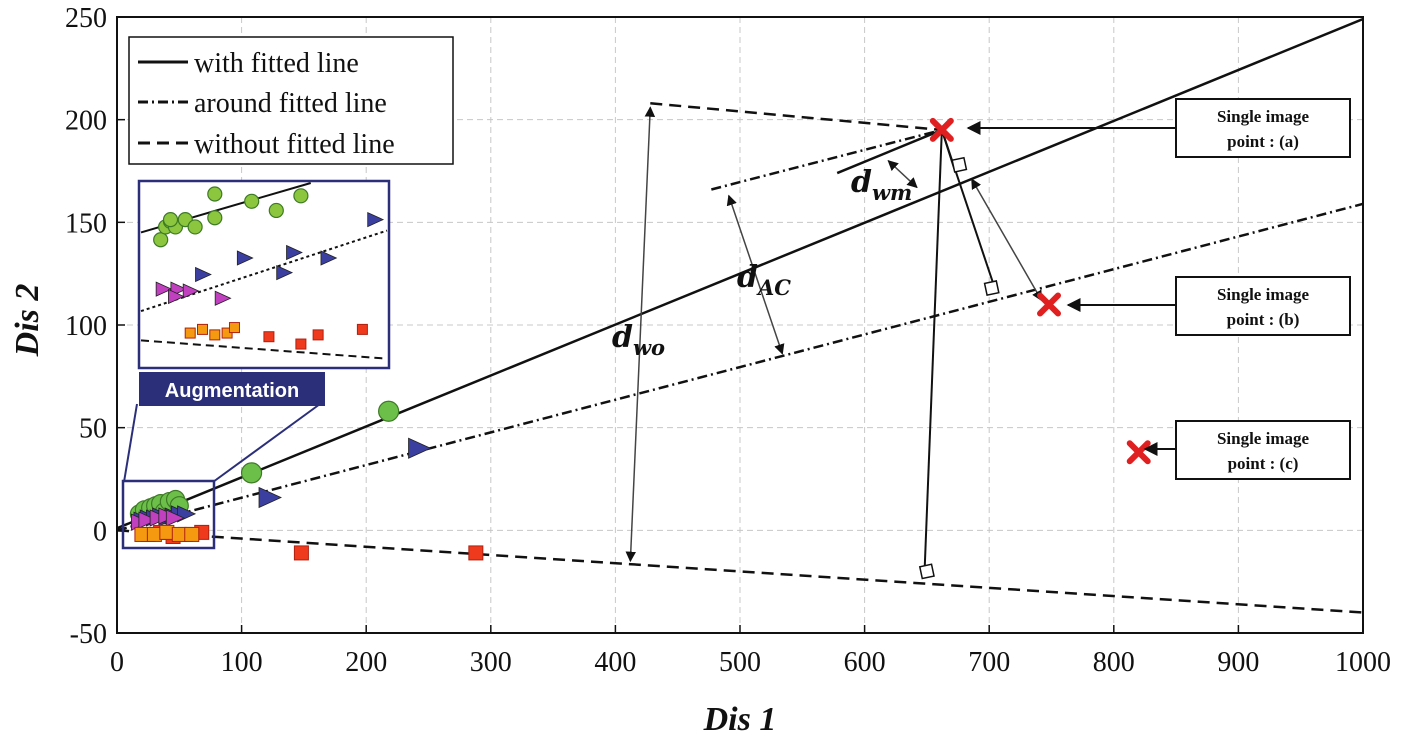 This screenshot has height=737, width=1405. What do you see at coordinates (881, 185) in the screenshot?
I see `label-d-wm: dwm` at bounding box center [881, 185].